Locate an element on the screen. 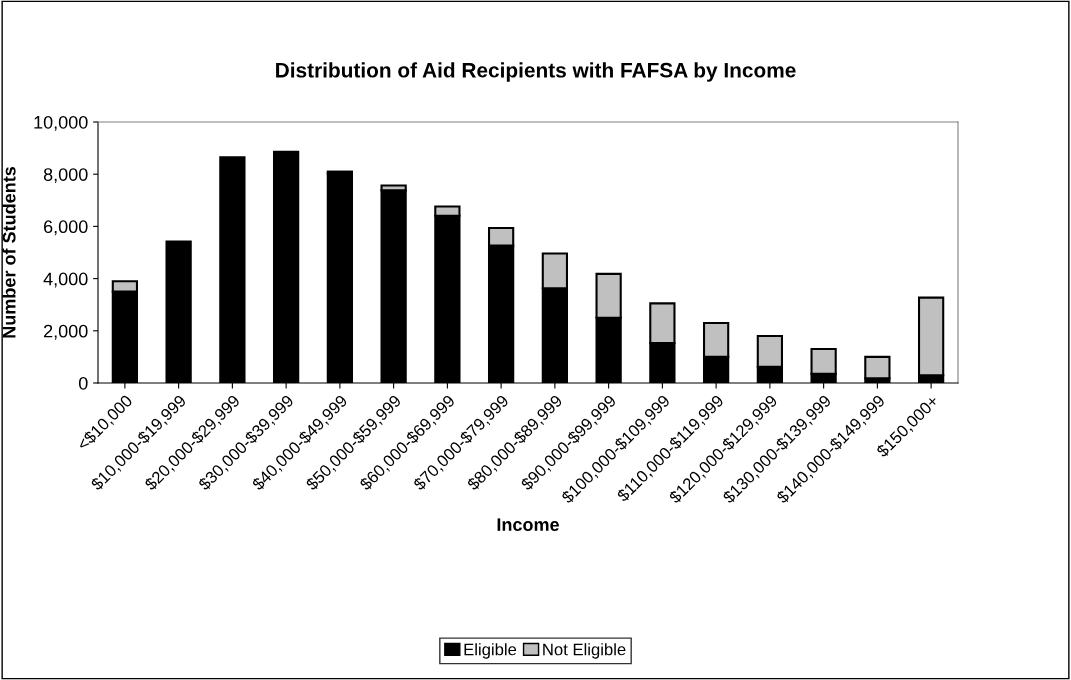 The width and height of the screenshot is (1071, 680). legend-label: Eligible is located at coordinates (490, 651).